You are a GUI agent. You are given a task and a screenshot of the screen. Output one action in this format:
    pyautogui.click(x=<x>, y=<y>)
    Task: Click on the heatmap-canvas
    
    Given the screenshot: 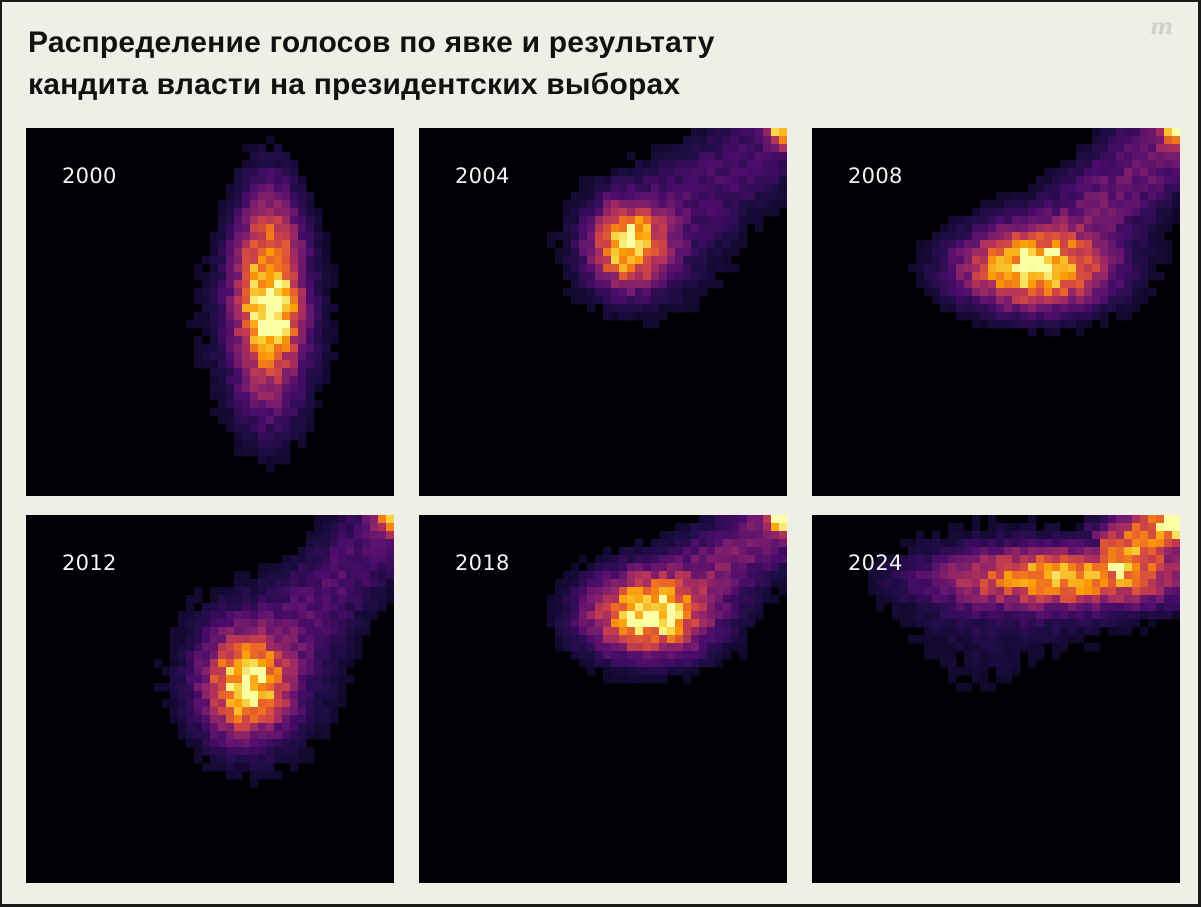 What is the action you would take?
    pyautogui.click(x=274, y=651)
    